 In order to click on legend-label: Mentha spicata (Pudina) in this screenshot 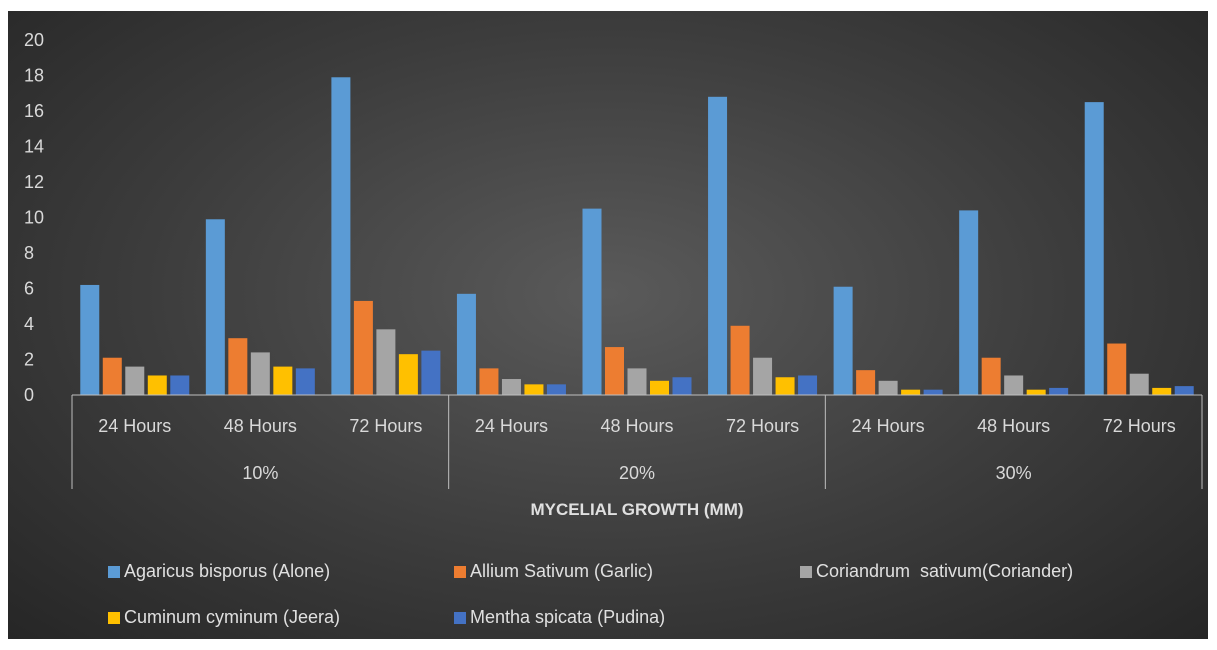, I will do `click(567, 617)`.